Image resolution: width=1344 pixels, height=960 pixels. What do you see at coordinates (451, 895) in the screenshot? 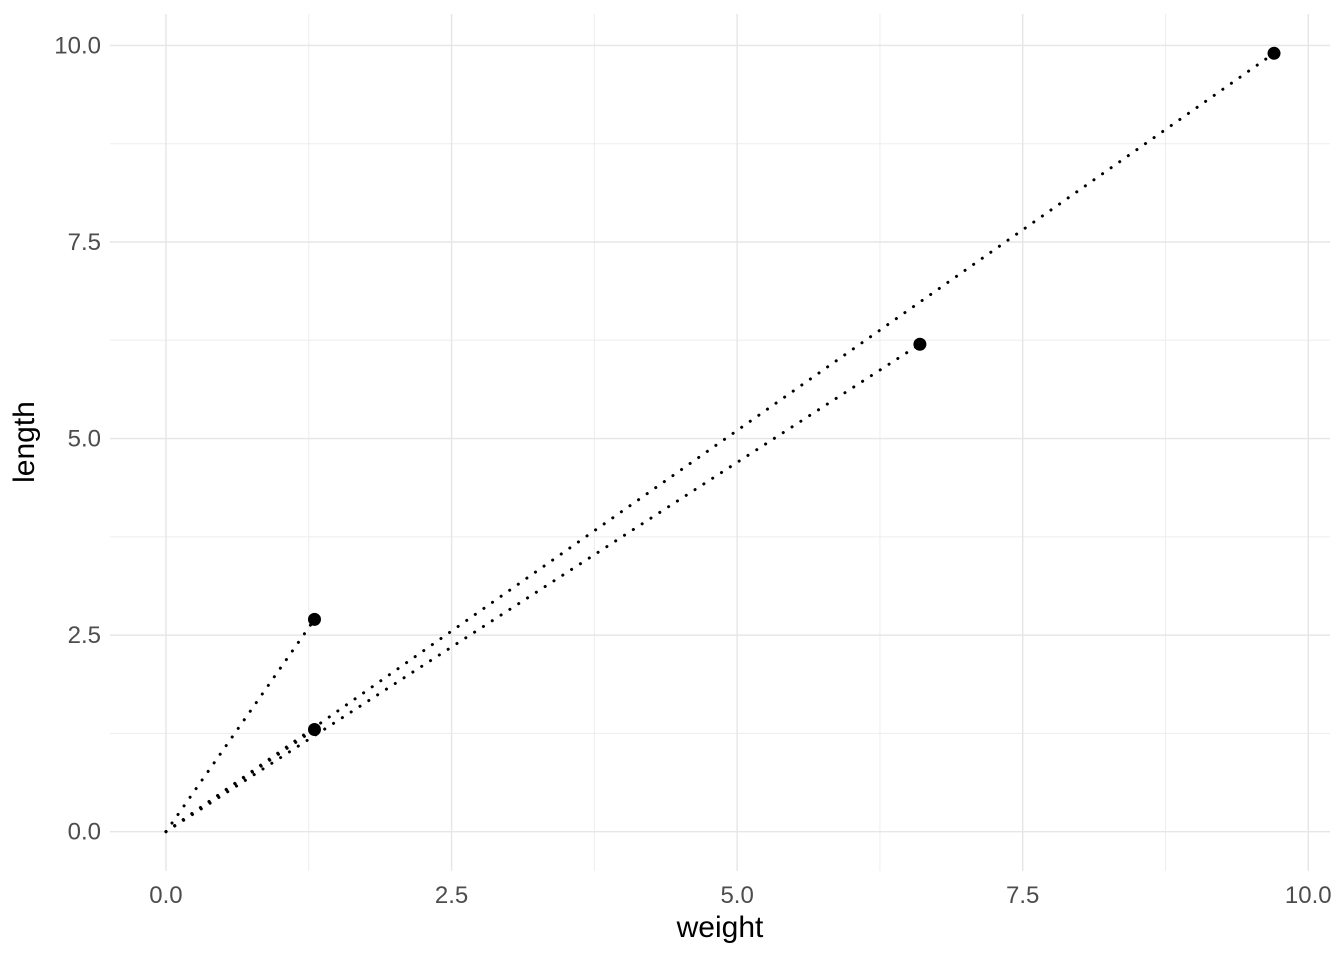
I see `x-tick-label: 2.5` at bounding box center [451, 895].